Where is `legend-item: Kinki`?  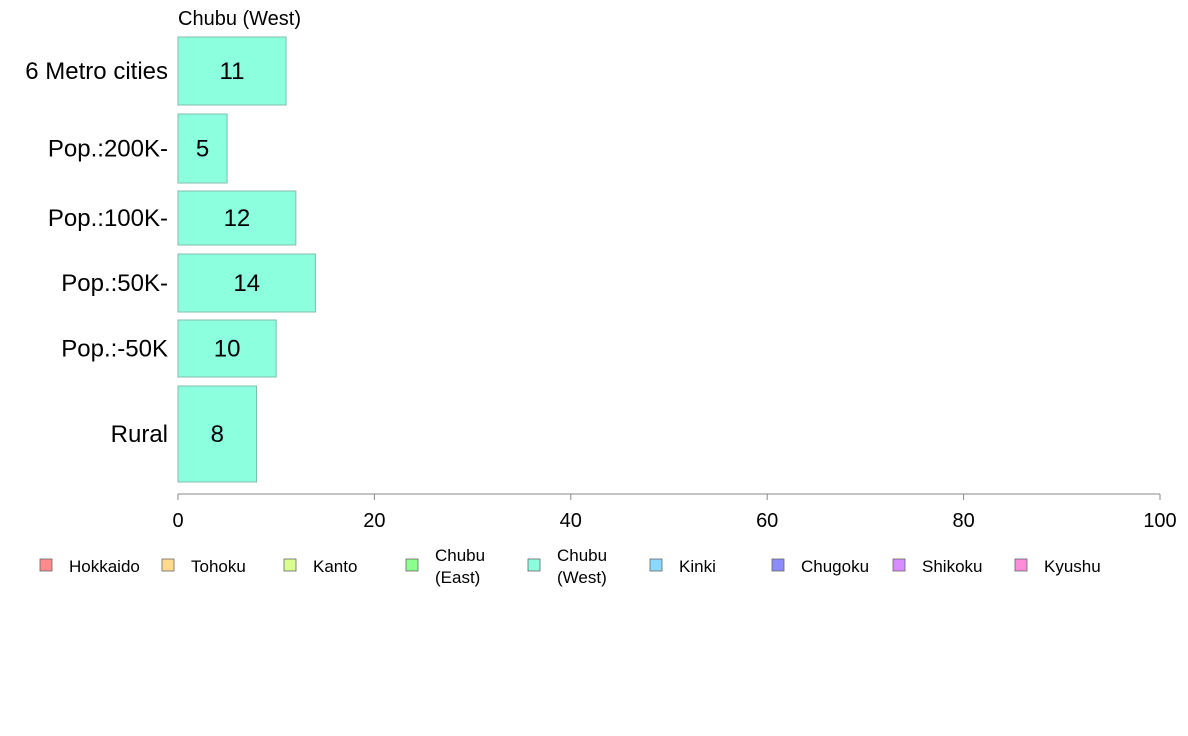
legend-item: Kinki is located at coordinates (682, 566).